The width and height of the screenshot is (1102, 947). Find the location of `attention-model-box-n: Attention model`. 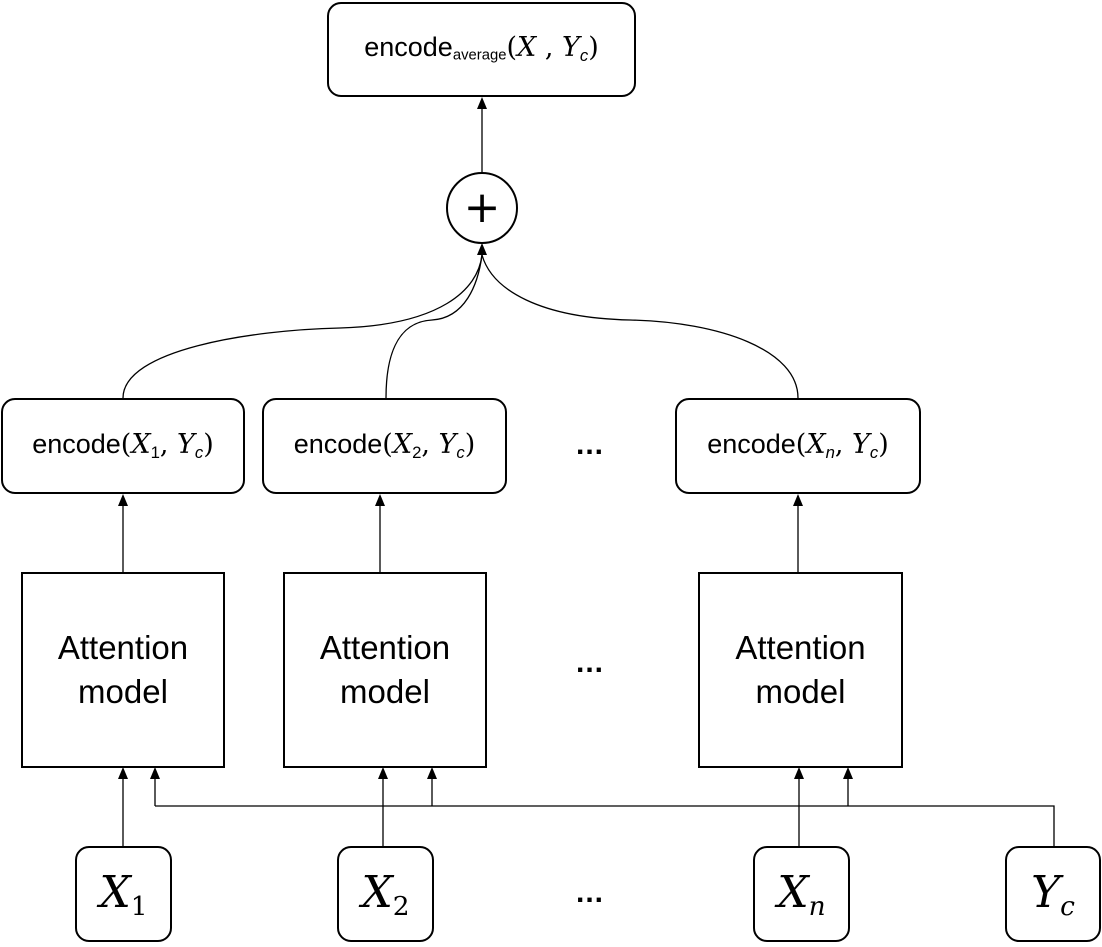

attention-model-box-n: Attention model is located at coordinates (800, 670).